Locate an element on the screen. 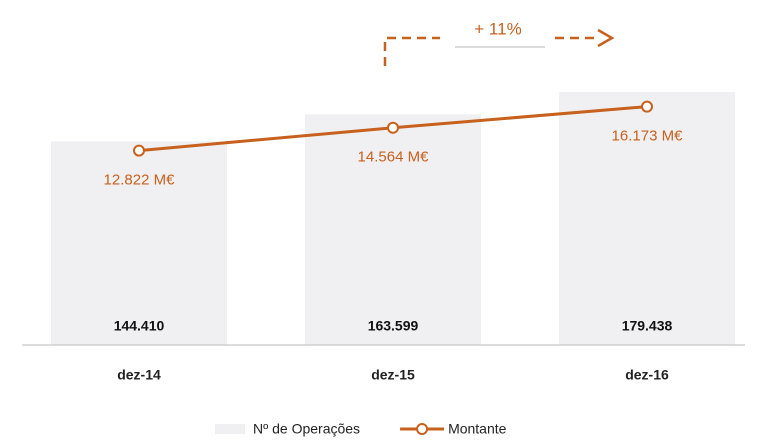 This screenshot has height=441, width=759. x-tick-label: dez-16 is located at coordinates (647, 375).